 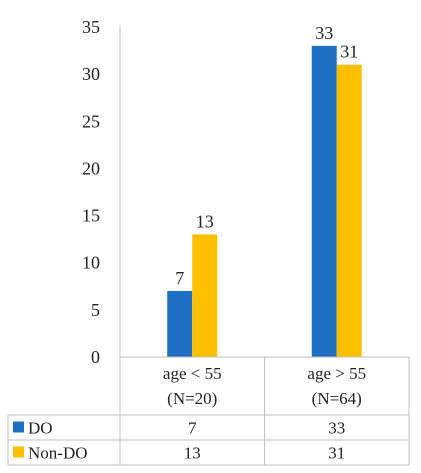 I want to click on y-tick-label: 25, so click(x=91, y=121).